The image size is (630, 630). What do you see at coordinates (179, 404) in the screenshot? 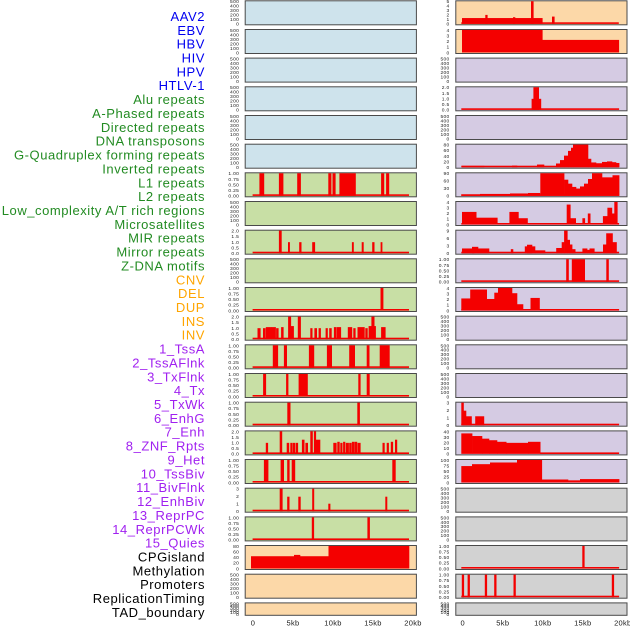
I see `svg-text: 5_TxWk` at bounding box center [179, 404].